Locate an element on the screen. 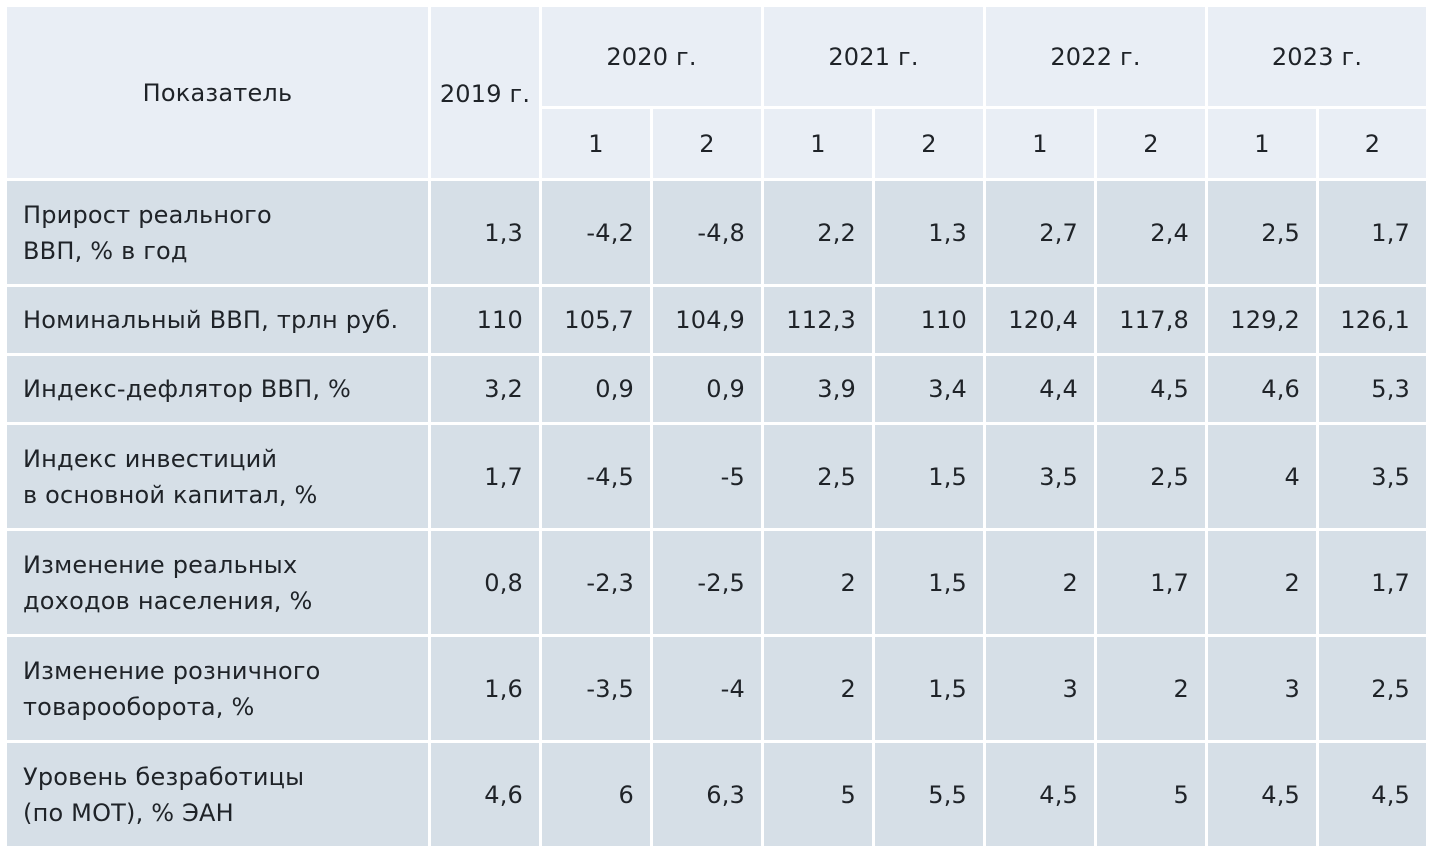 This screenshot has height=855, width=1429. row-label: Изменение розничного товарооборота, % is located at coordinates (217, 688).